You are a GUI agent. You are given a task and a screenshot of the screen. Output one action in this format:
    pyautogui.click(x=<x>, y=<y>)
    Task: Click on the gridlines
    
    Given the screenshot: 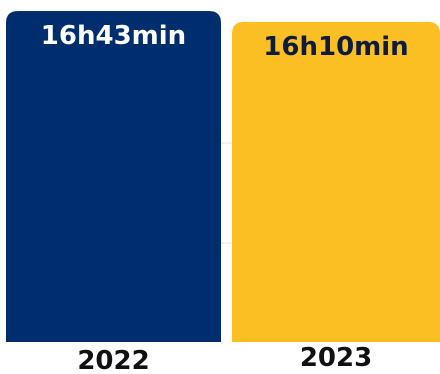 What is the action you would take?
    pyautogui.click(x=226, y=193)
    